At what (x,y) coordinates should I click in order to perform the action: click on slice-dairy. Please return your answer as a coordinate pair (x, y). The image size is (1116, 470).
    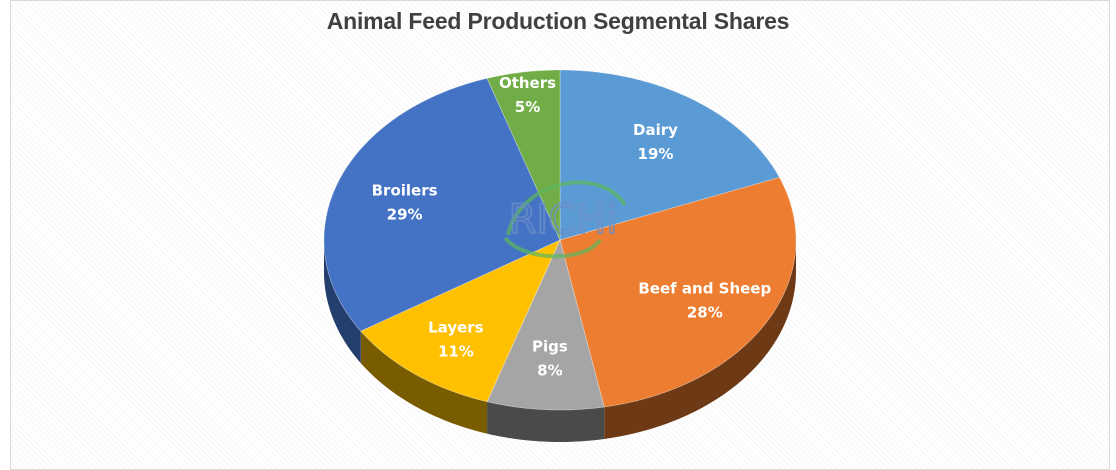
    Looking at the image, I should click on (670, 155).